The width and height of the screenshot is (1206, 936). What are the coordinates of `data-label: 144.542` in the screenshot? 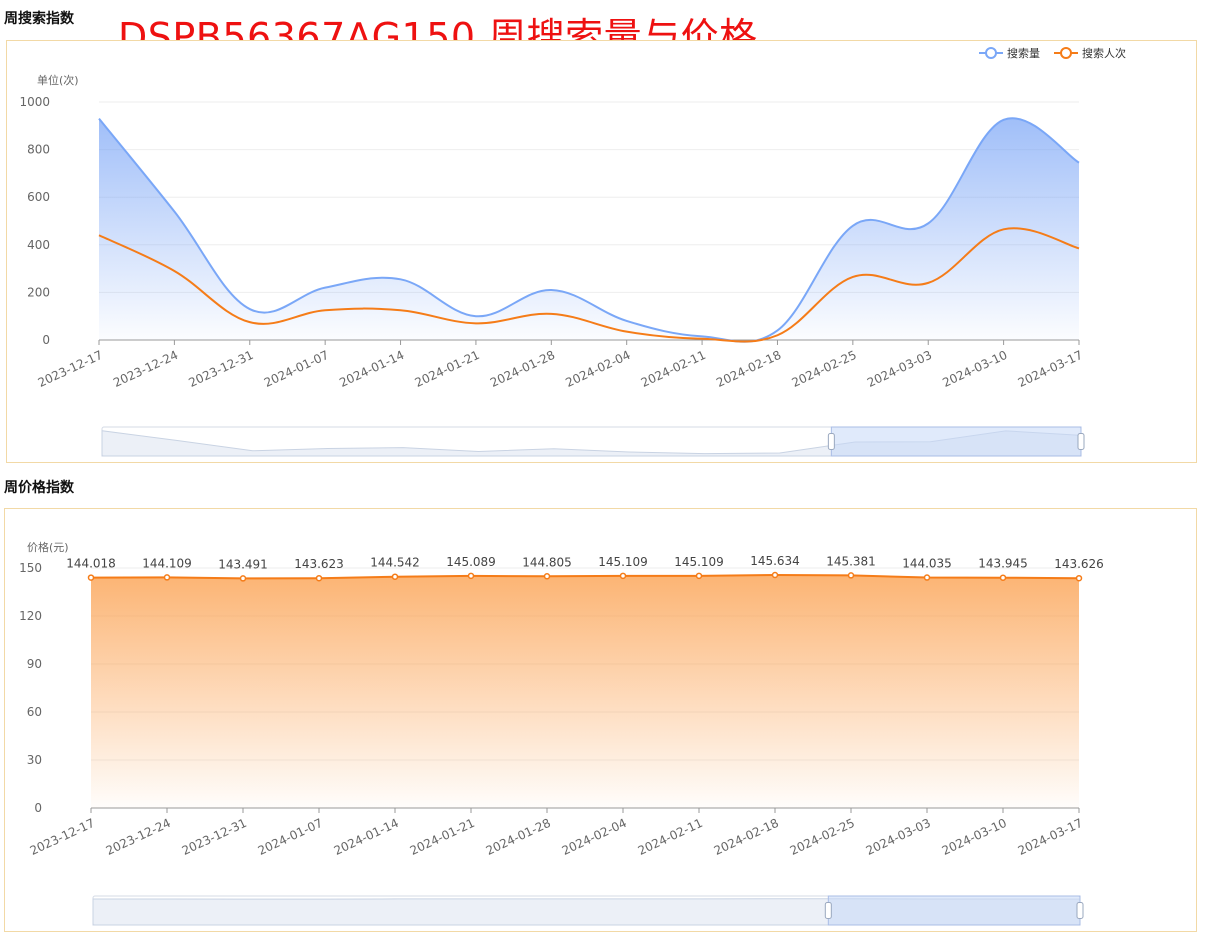 It's located at (395, 563).